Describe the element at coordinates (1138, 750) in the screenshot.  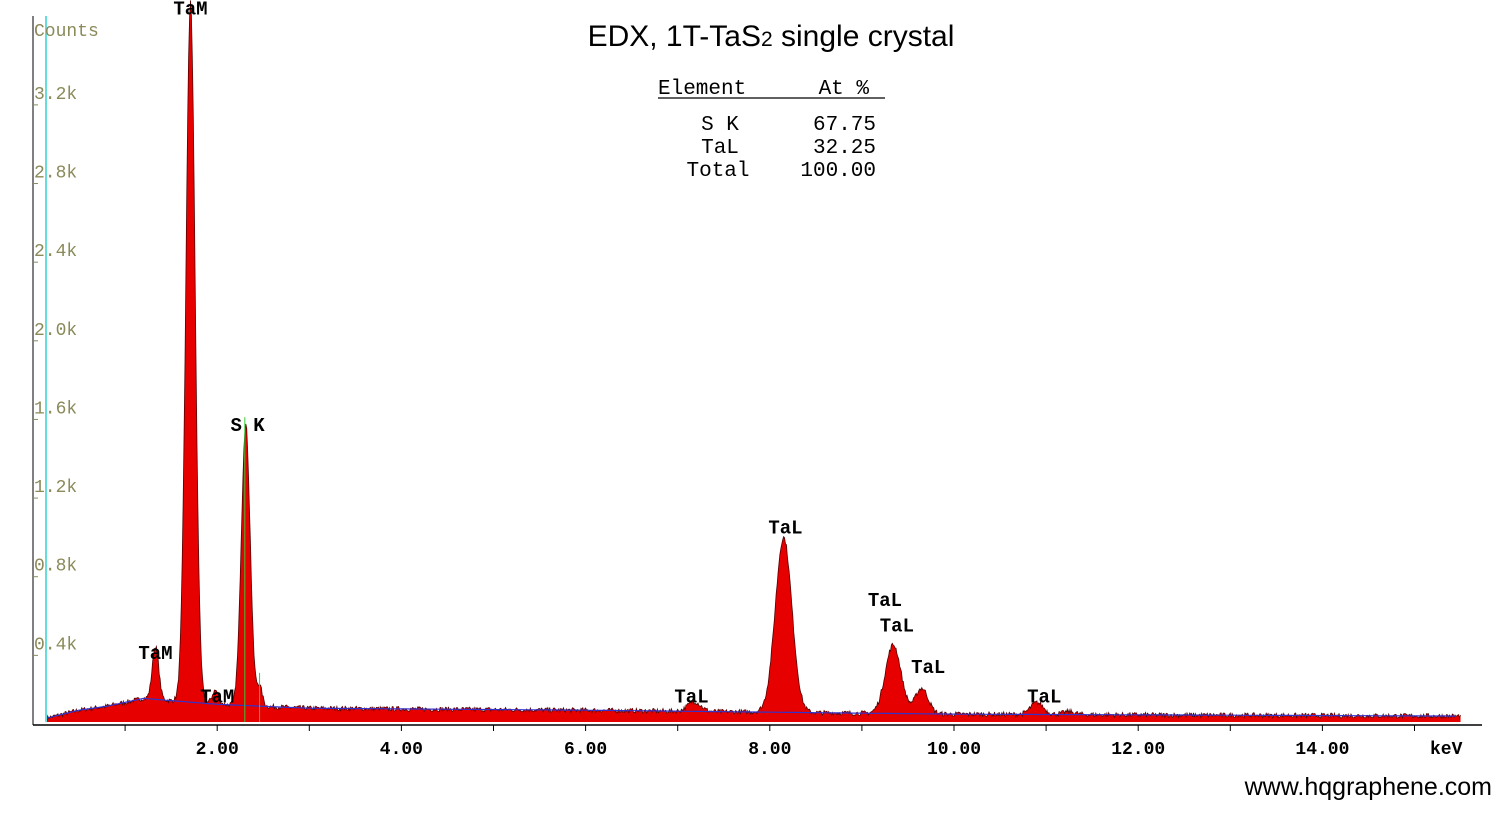
I see `x-tick-label: 12.00` at that location.